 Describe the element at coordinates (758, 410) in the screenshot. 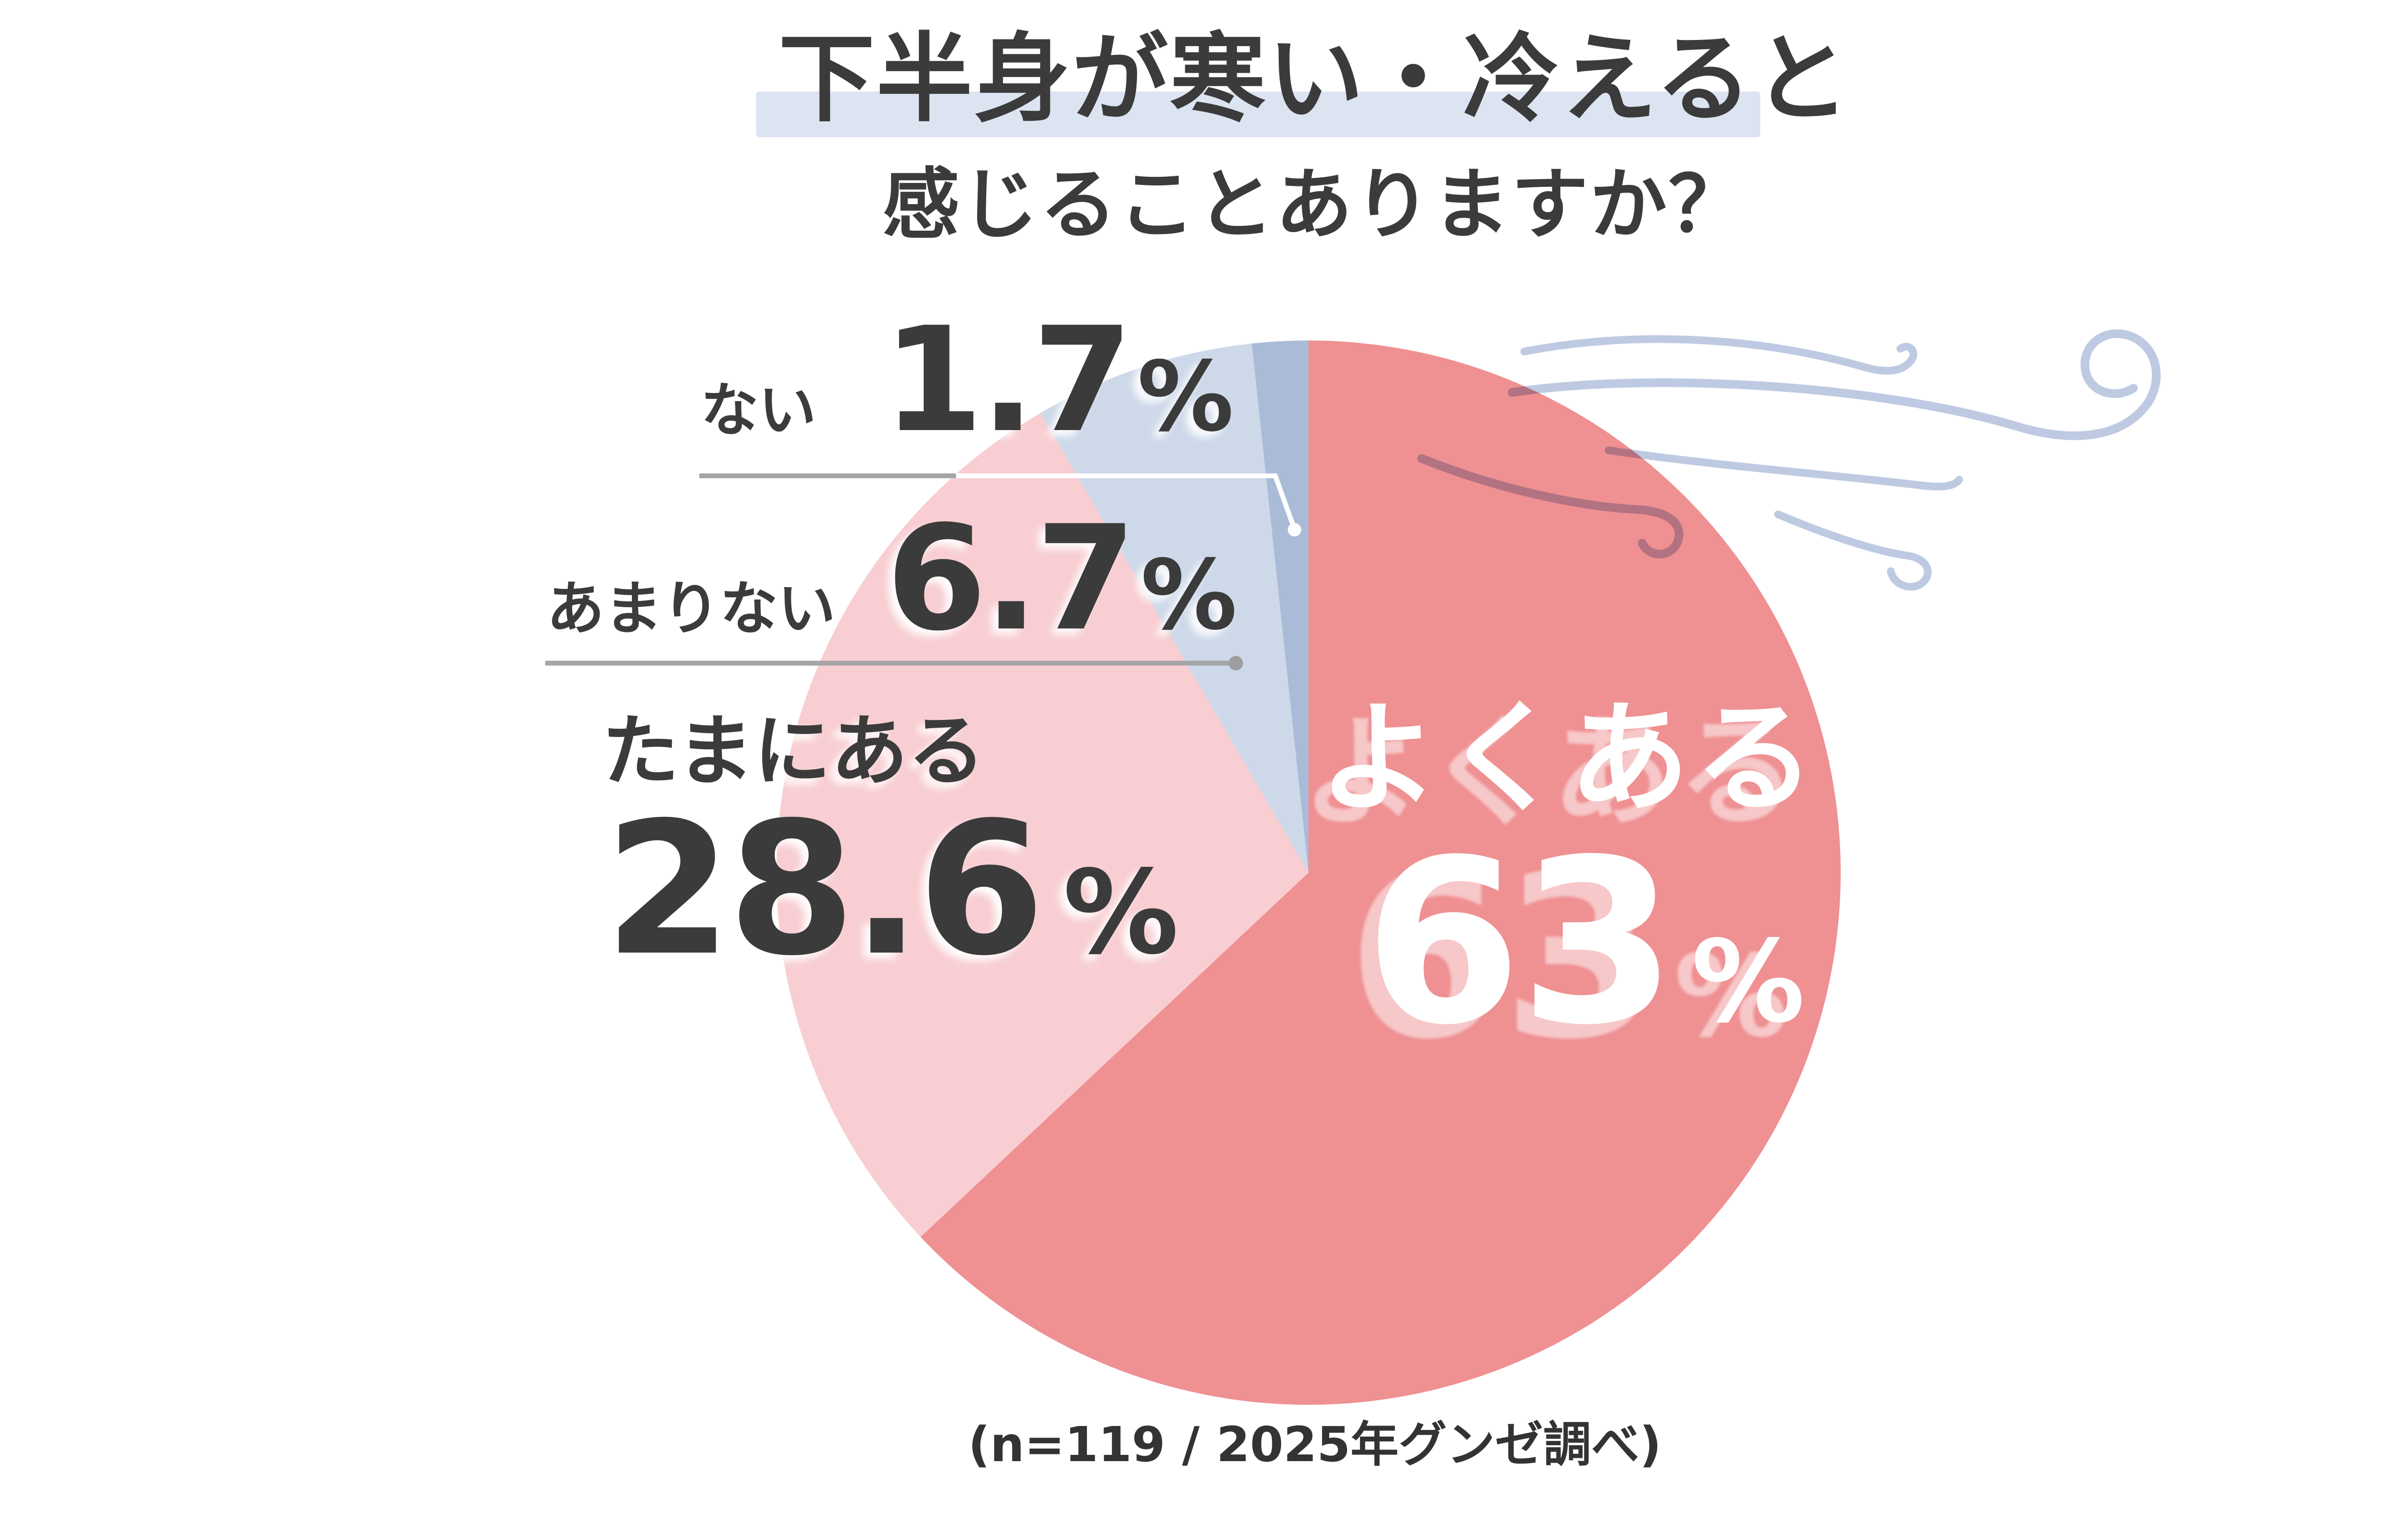

I see `label-nai-text: ない` at that location.